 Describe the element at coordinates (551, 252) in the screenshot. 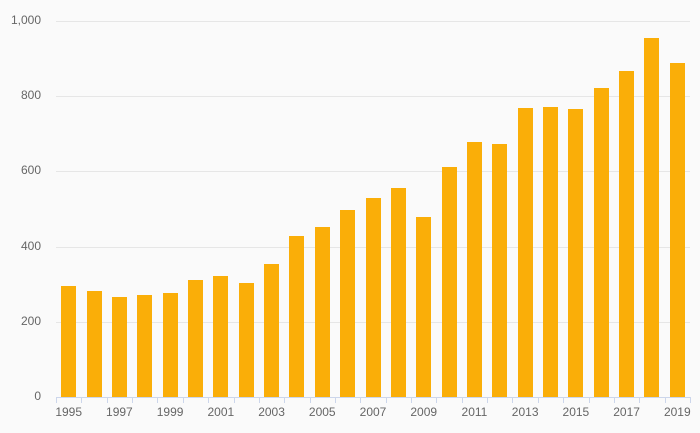

I see `bar-2014` at that location.